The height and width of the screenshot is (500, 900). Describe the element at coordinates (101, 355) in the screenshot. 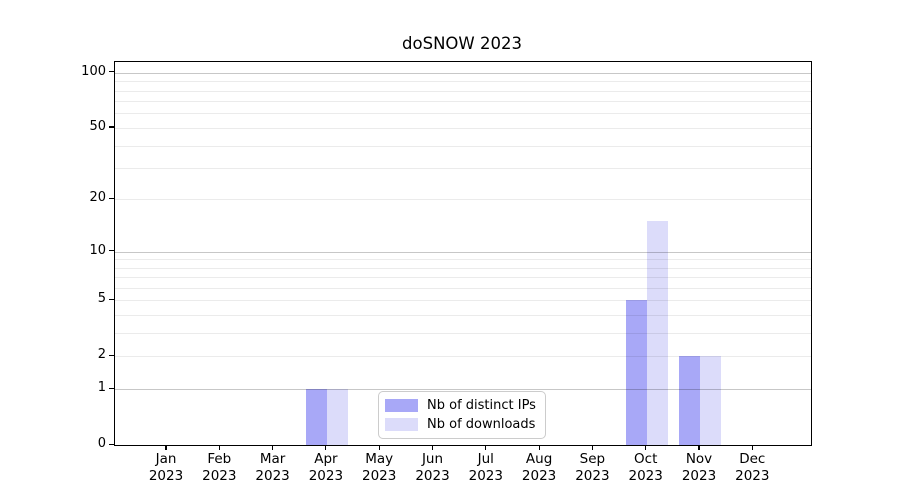

I see `y-tick-label: 2` at that location.